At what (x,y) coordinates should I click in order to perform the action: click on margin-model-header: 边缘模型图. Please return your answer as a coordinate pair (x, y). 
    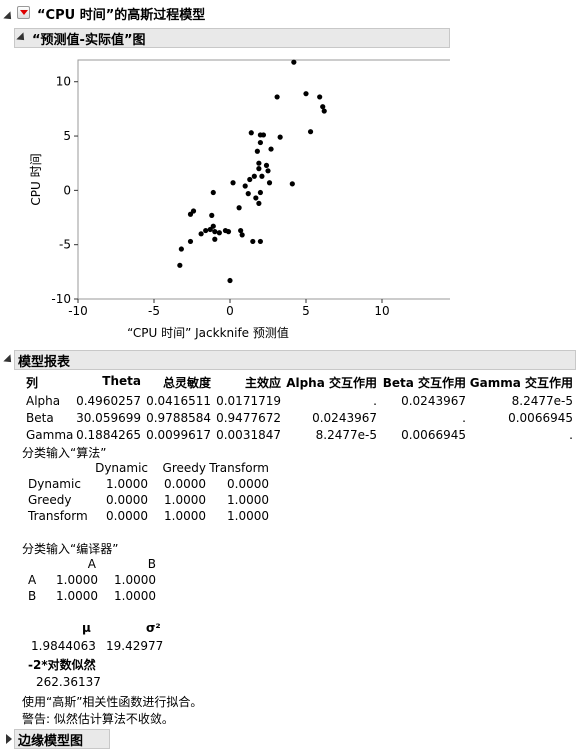
    Looking at the image, I should click on (58, 739).